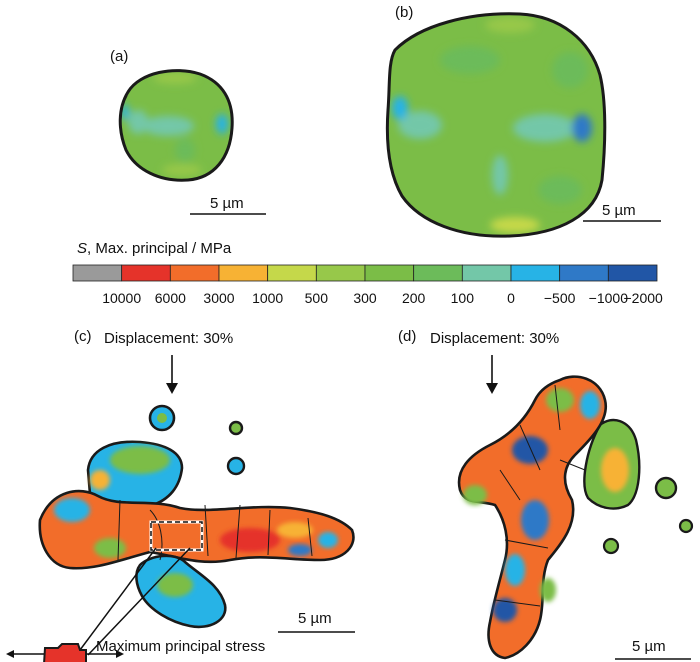 This screenshot has width=700, height=662. Describe the element at coordinates (407, 336) in the screenshot. I see `panel-label-d: (d)` at that location.